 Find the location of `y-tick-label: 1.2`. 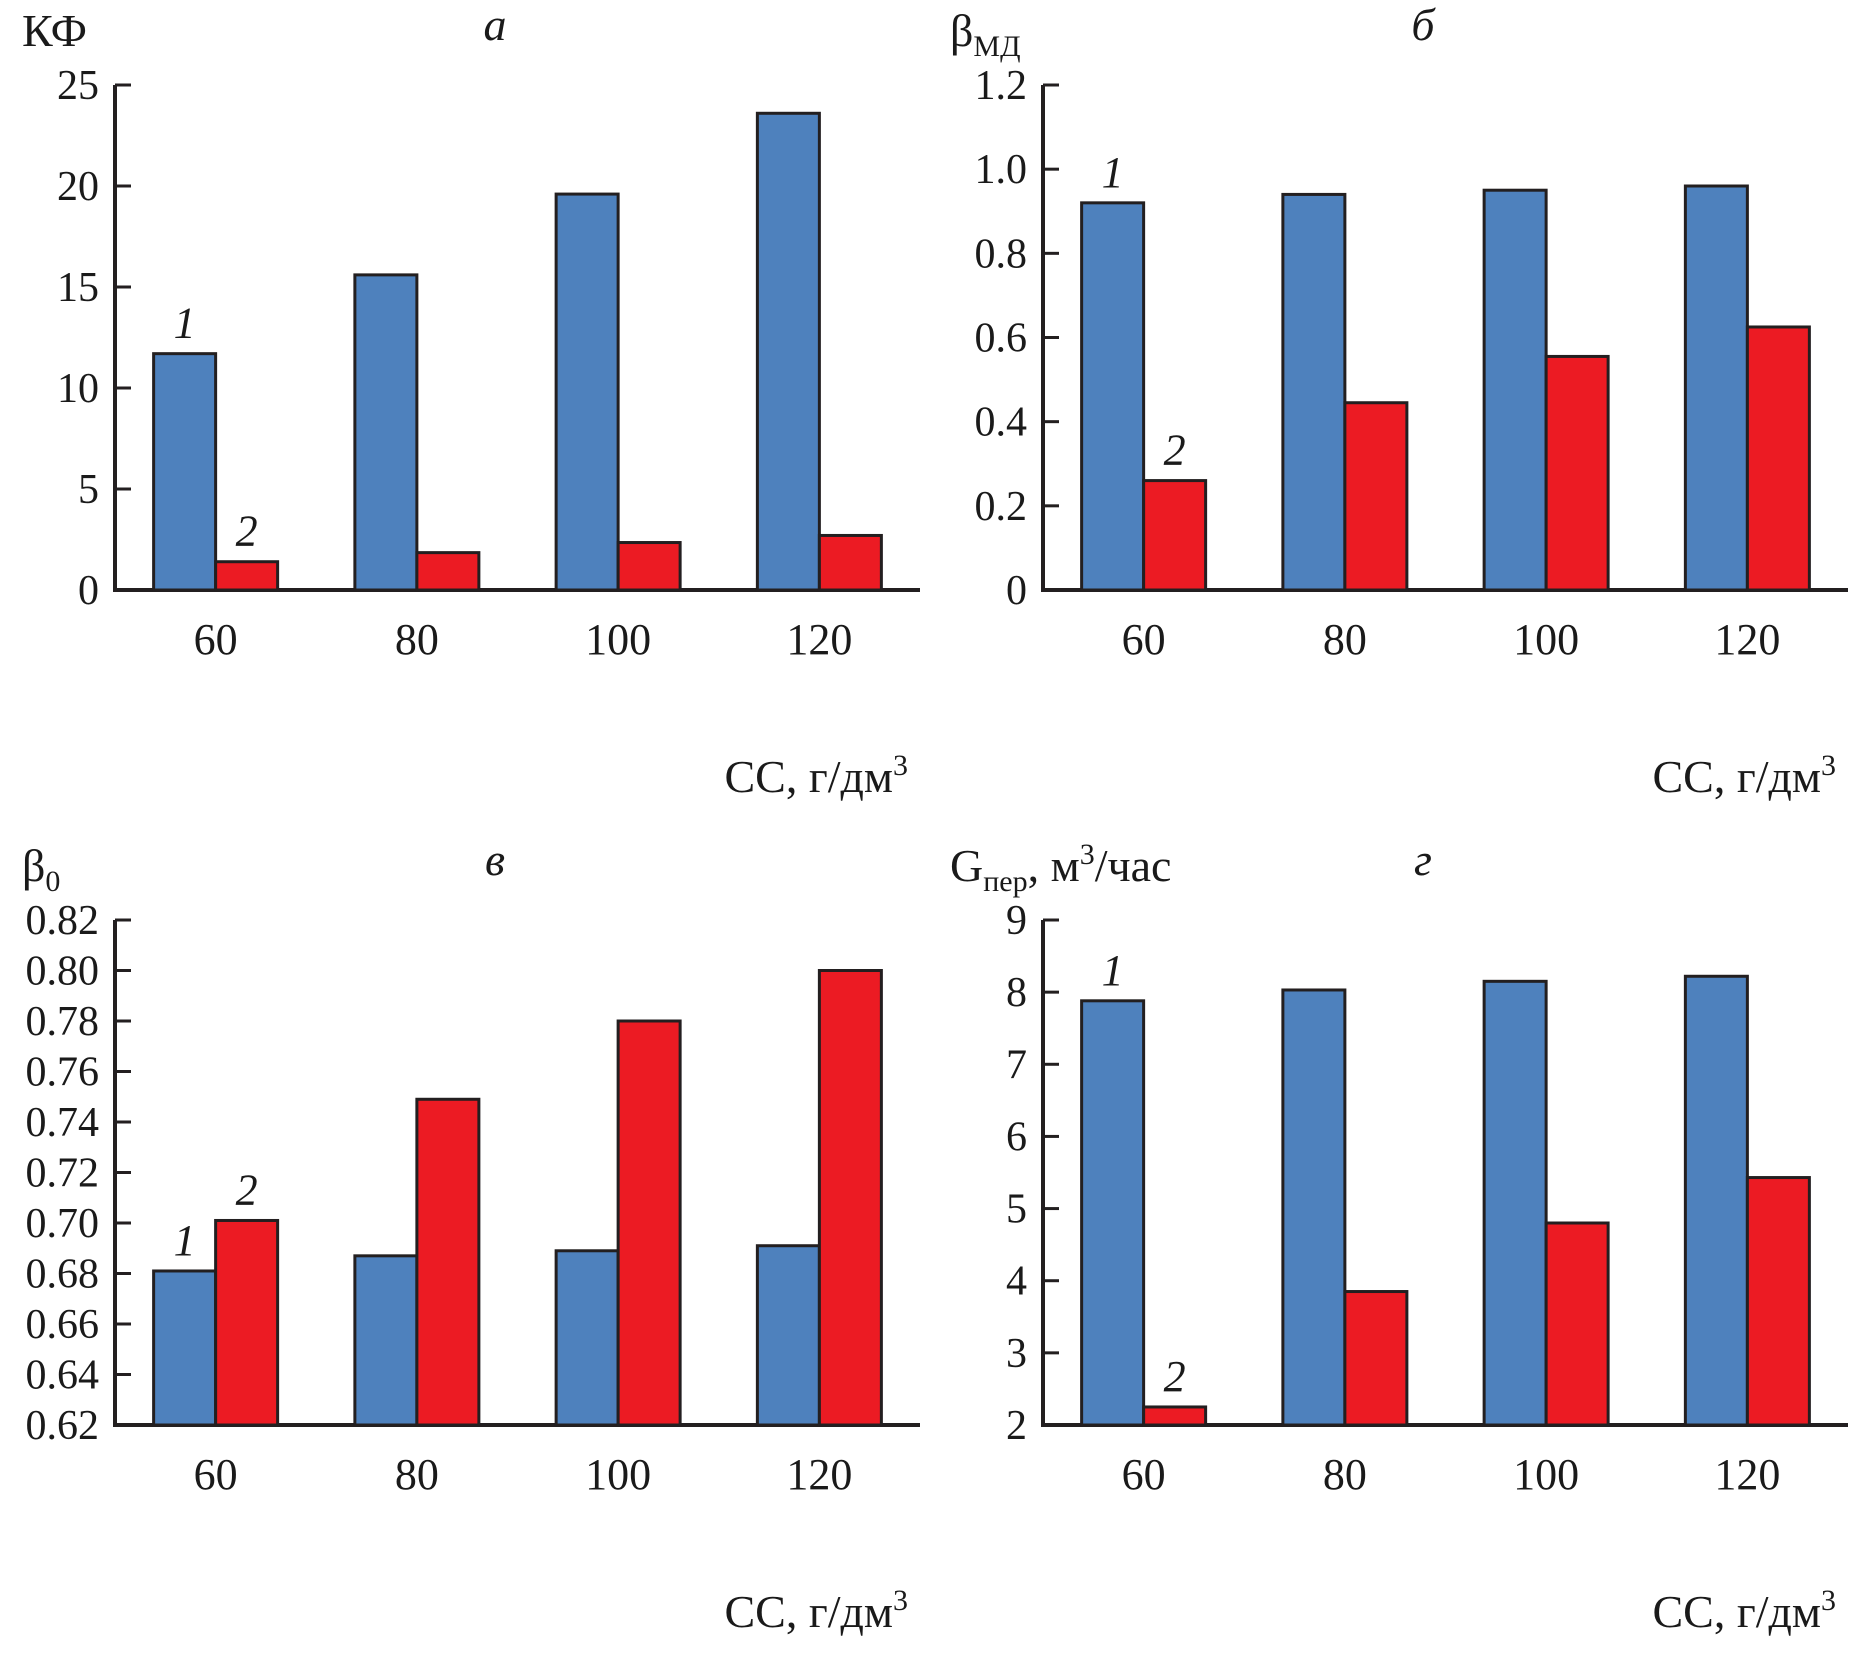

y-tick-label: 1.2 is located at coordinates (1001, 86).